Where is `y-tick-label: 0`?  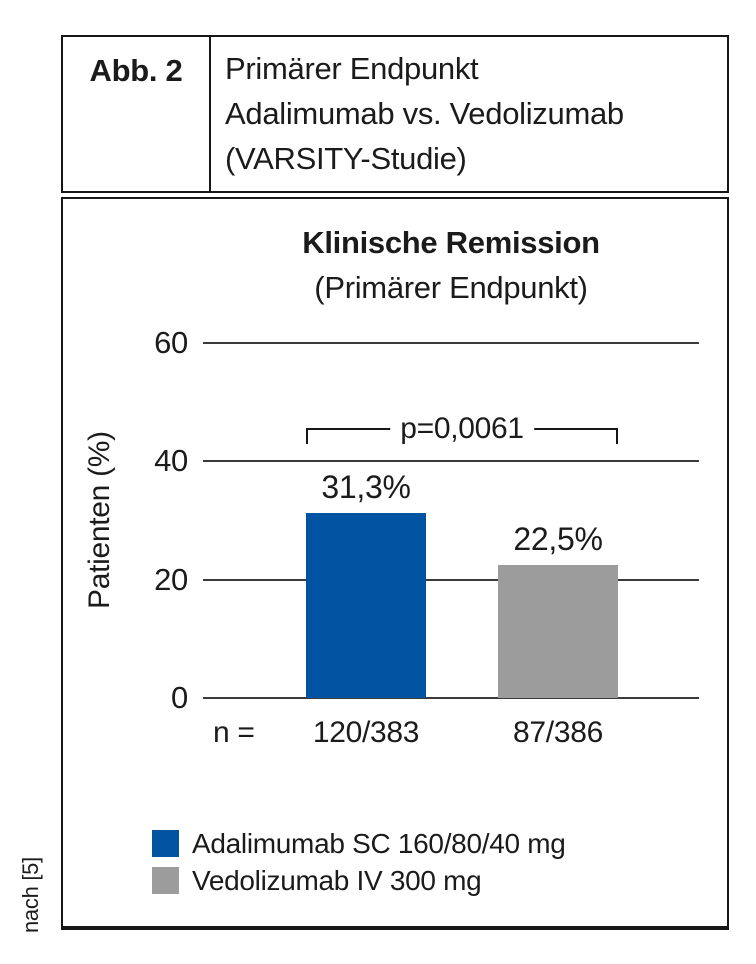 y-tick-label: 0 is located at coordinates (179, 697).